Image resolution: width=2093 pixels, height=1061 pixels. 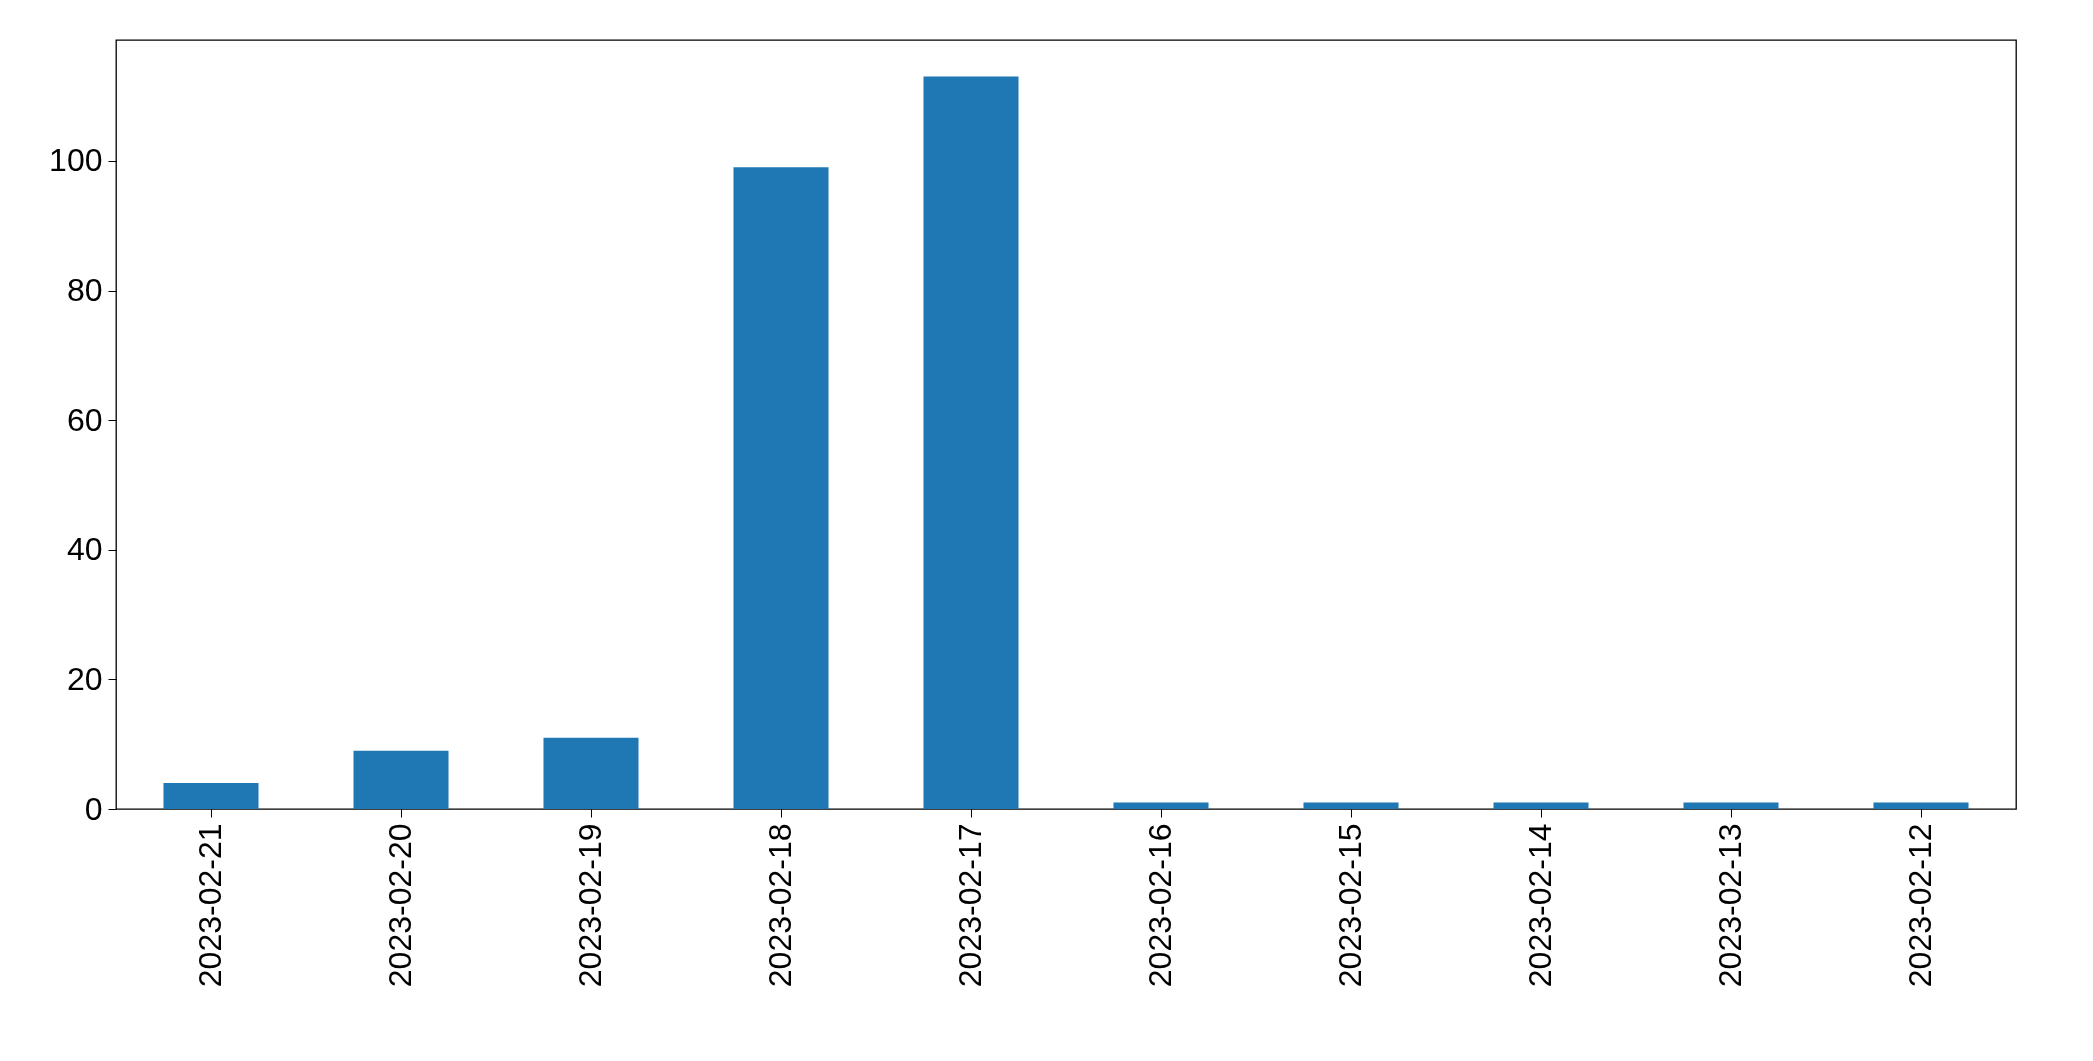 What do you see at coordinates (93, 808) in the screenshot?
I see `y-tick-label: 0` at bounding box center [93, 808].